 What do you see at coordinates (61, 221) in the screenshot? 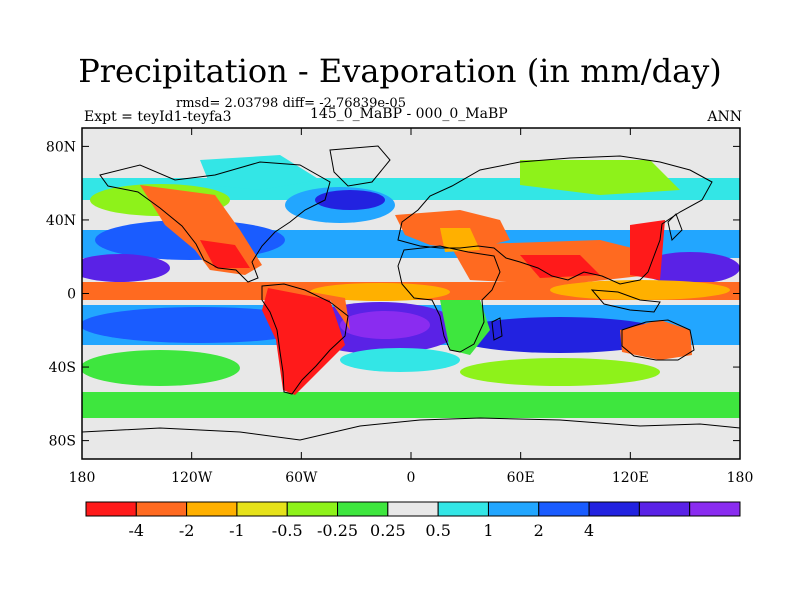
I see `y-tick-label: 40N` at bounding box center [61, 221].